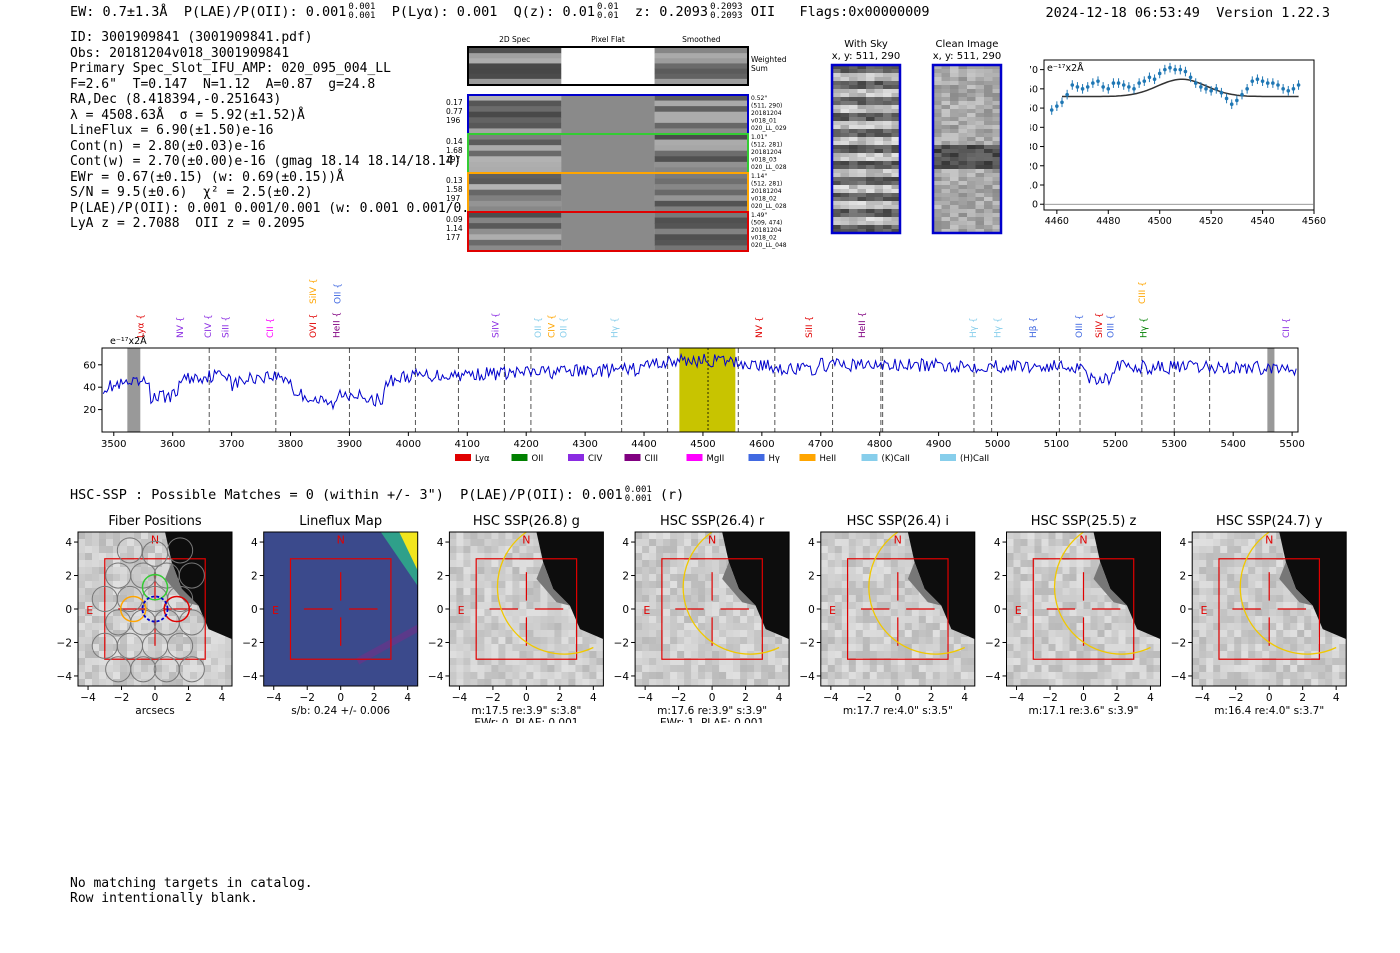  What do you see at coordinates (1211, 221) in the screenshot?
I see `zoom-xtick-label: 4520` at bounding box center [1211, 221].